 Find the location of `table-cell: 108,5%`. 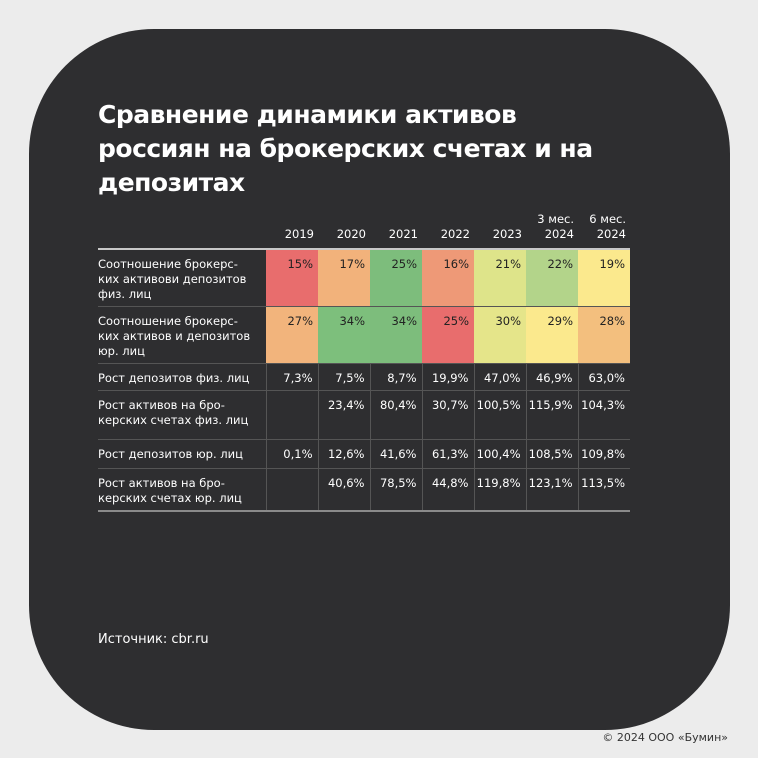

table-cell: 108,5% is located at coordinates (551, 454).